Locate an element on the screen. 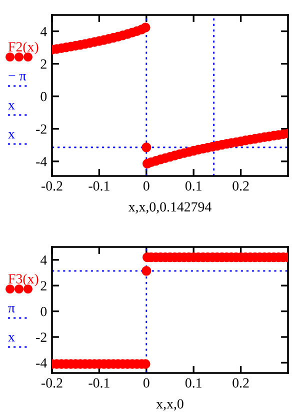 This screenshot has height=420, width=302. ref-line-label: − π is located at coordinates (17, 77).